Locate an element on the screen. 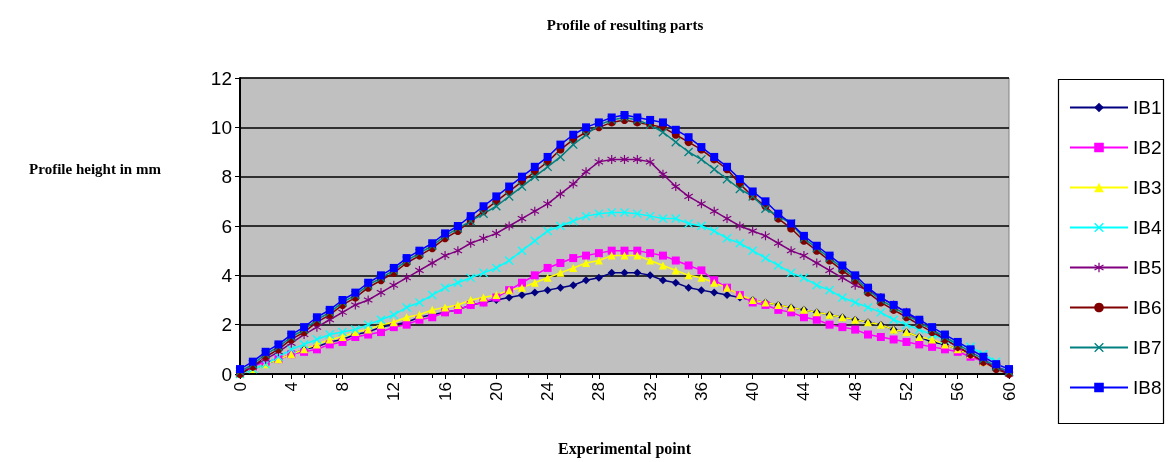  x-tick-label: 16 is located at coordinates (445, 391).